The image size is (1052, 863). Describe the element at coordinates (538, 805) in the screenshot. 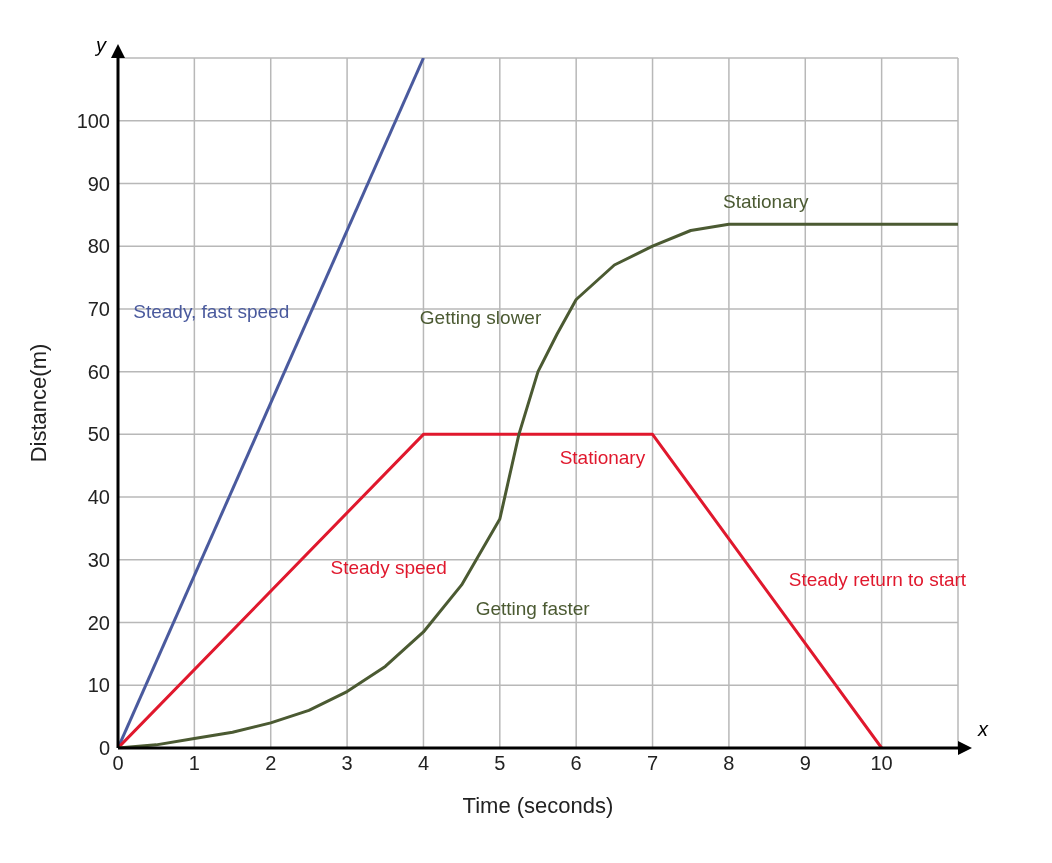

I see `x-axis-title: Time (seconds)` at that location.